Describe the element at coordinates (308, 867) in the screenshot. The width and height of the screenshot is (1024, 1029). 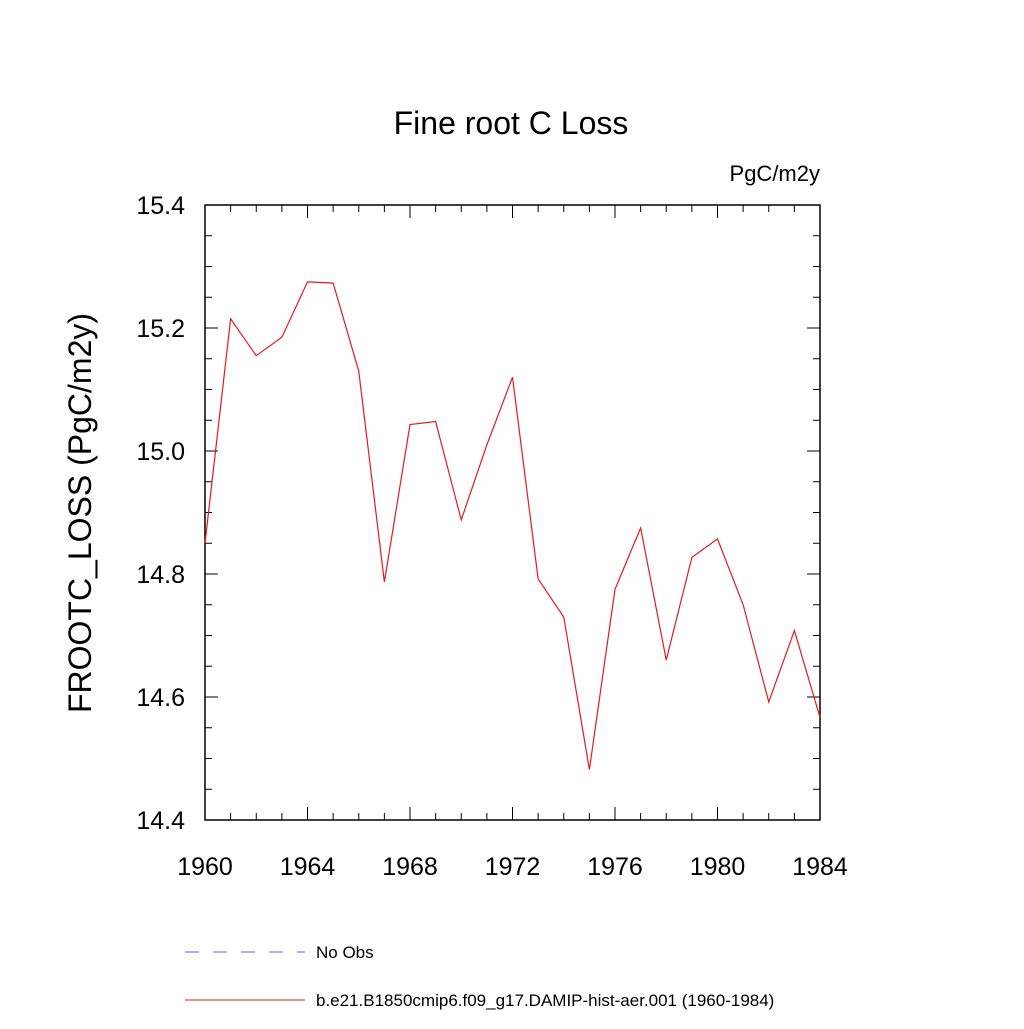
I see `x-tick-label: 1964` at that location.